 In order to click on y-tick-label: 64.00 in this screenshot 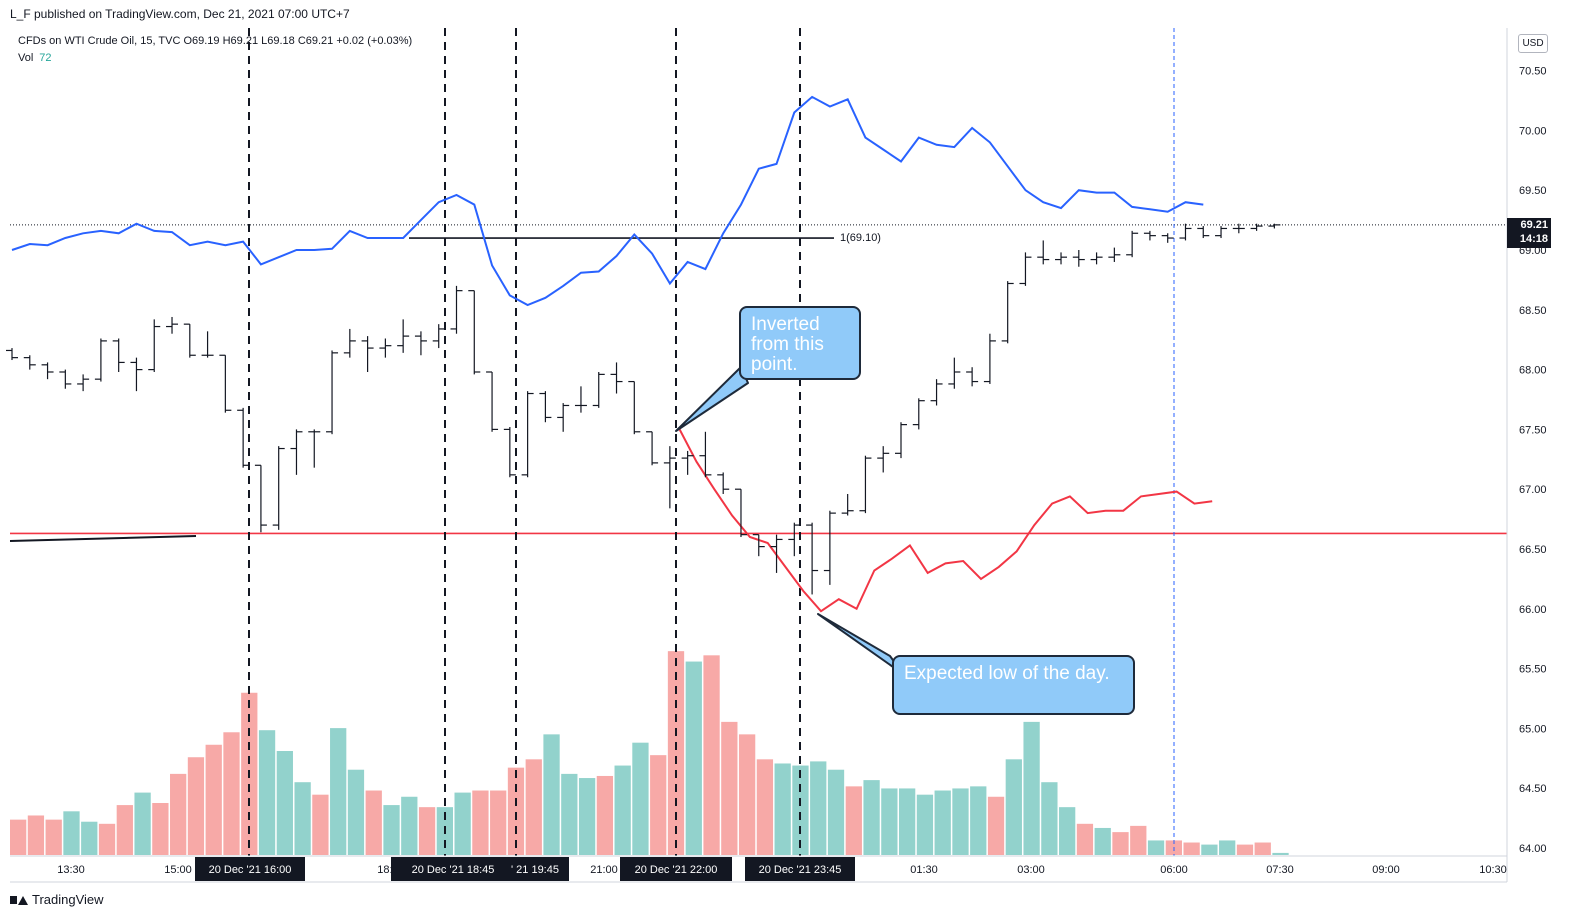, I will do `click(1533, 849)`.